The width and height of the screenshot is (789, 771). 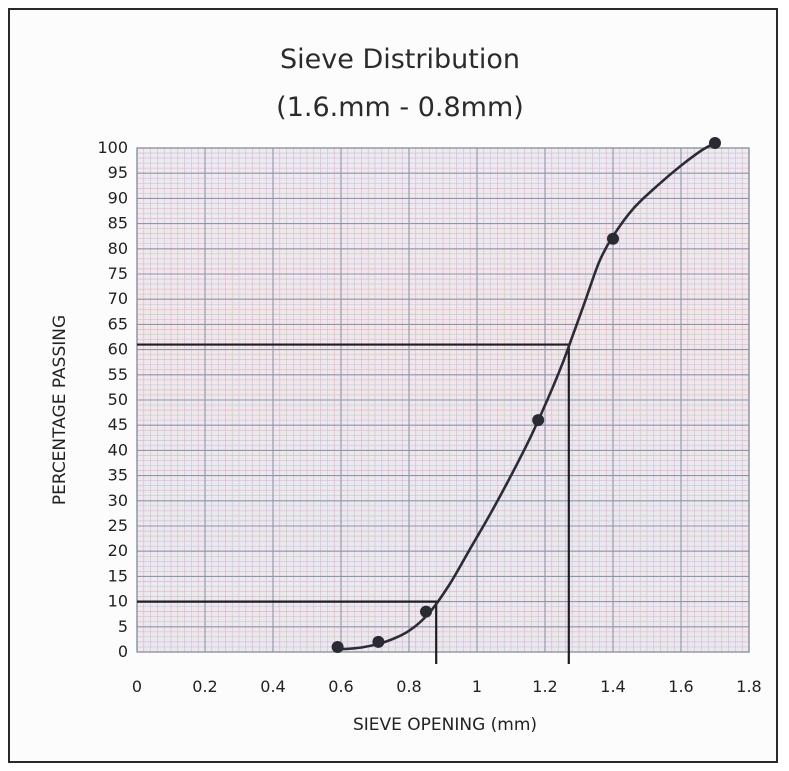 I want to click on y-tick-label: 70, so click(x=118, y=298).